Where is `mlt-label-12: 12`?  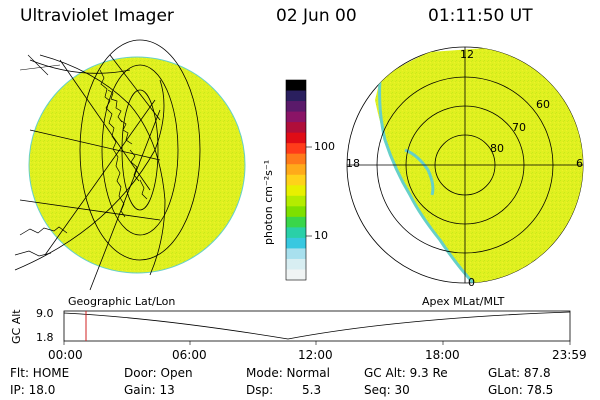
mlt-label-12: 12 is located at coordinates (467, 54).